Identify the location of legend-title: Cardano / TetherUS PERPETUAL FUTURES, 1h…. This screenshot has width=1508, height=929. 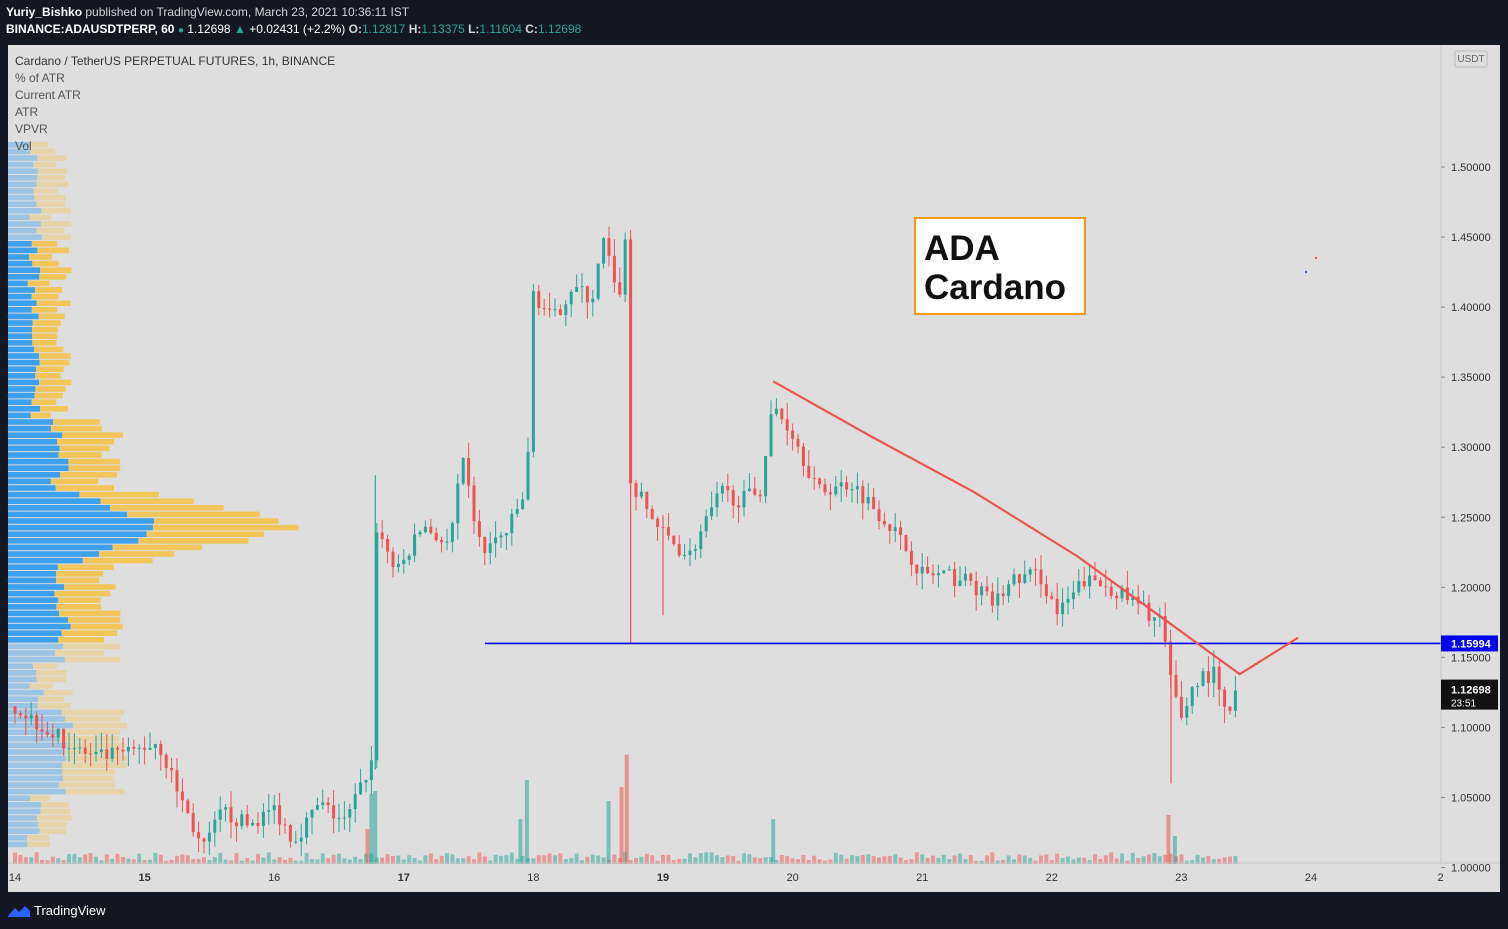
(175, 61).